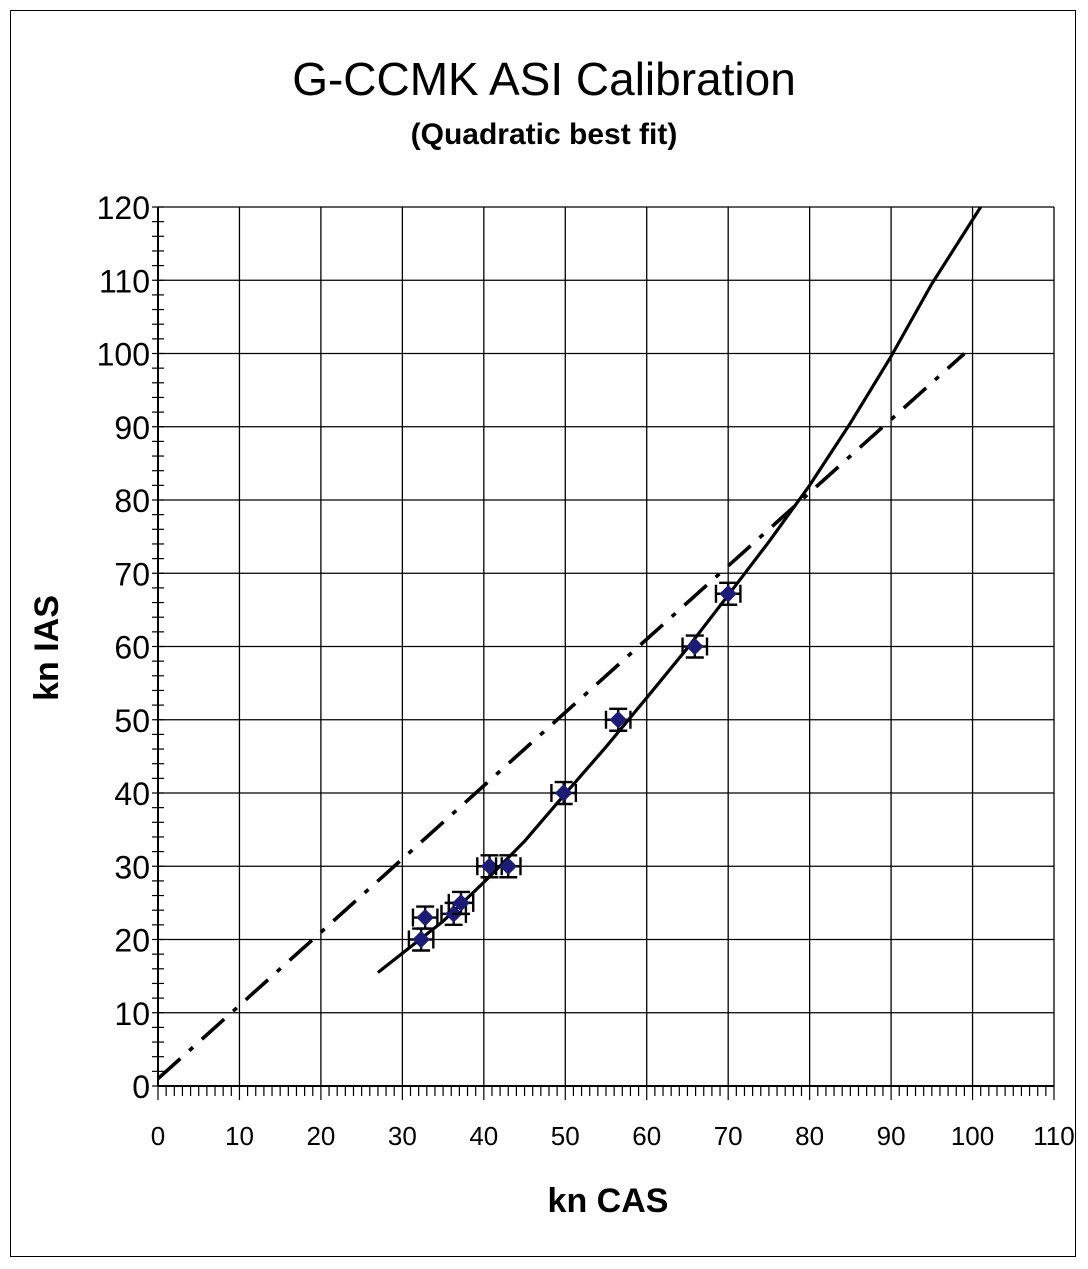  Describe the element at coordinates (565, 1136) in the screenshot. I see `x-tick-label: 50` at that location.